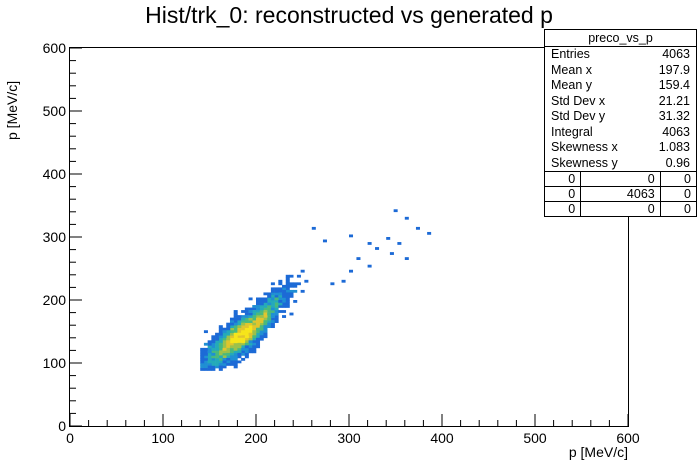  I want to click on x-tick-label: 600, so click(628, 438).